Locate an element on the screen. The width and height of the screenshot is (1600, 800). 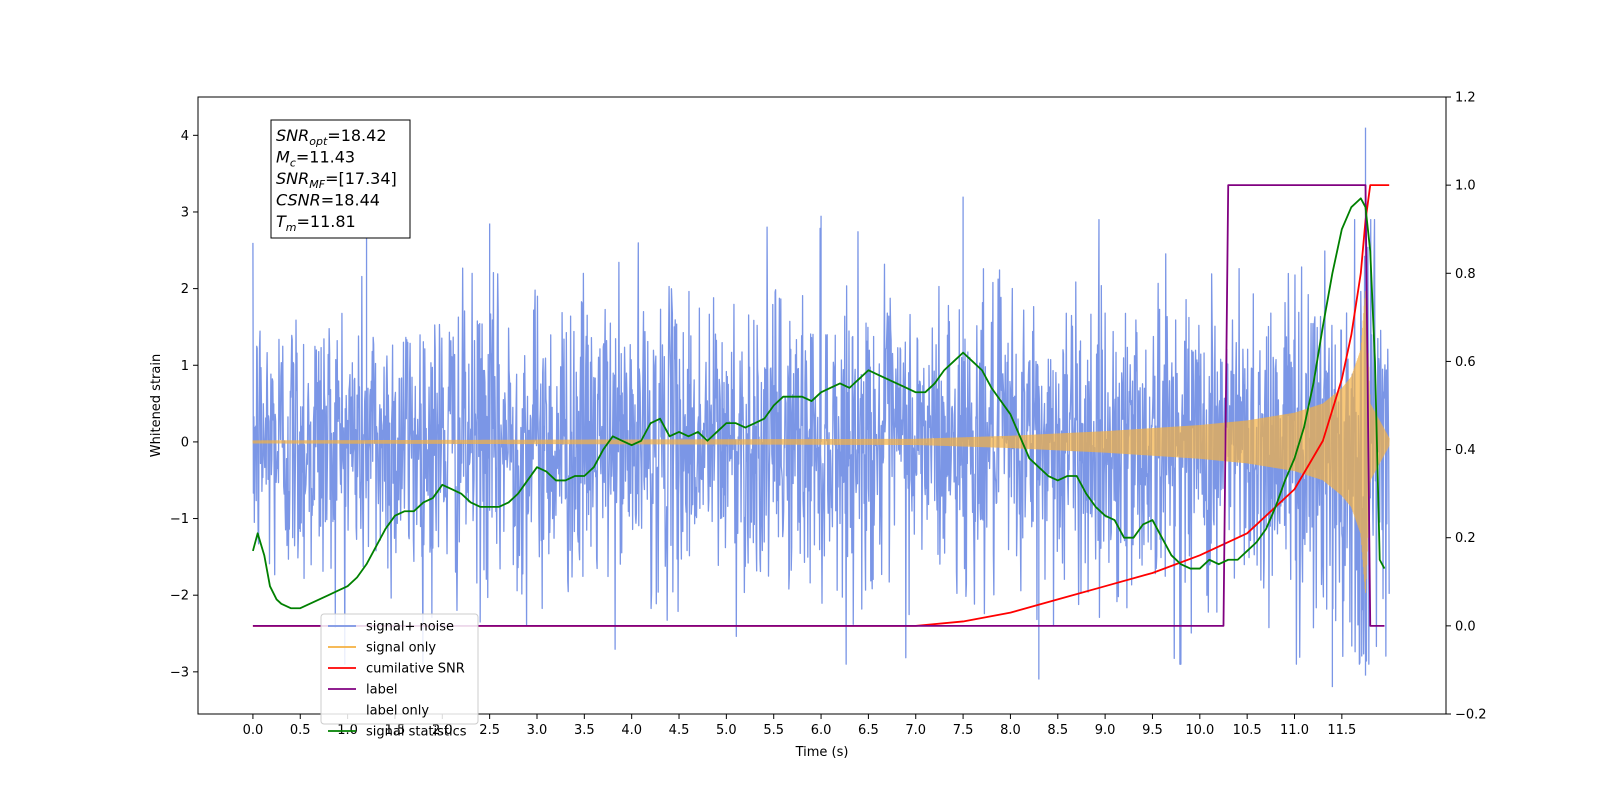
legend-label: signal statistics is located at coordinates (416, 732).